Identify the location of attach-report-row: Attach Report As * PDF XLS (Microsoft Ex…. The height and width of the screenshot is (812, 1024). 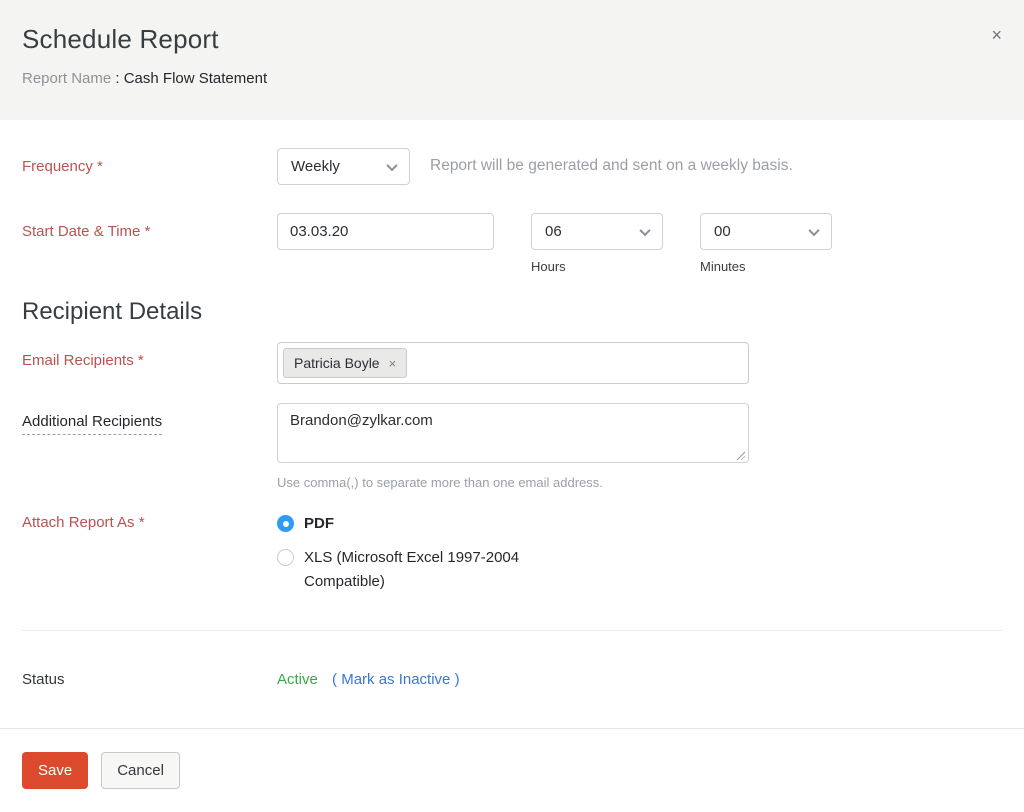
(512, 558).